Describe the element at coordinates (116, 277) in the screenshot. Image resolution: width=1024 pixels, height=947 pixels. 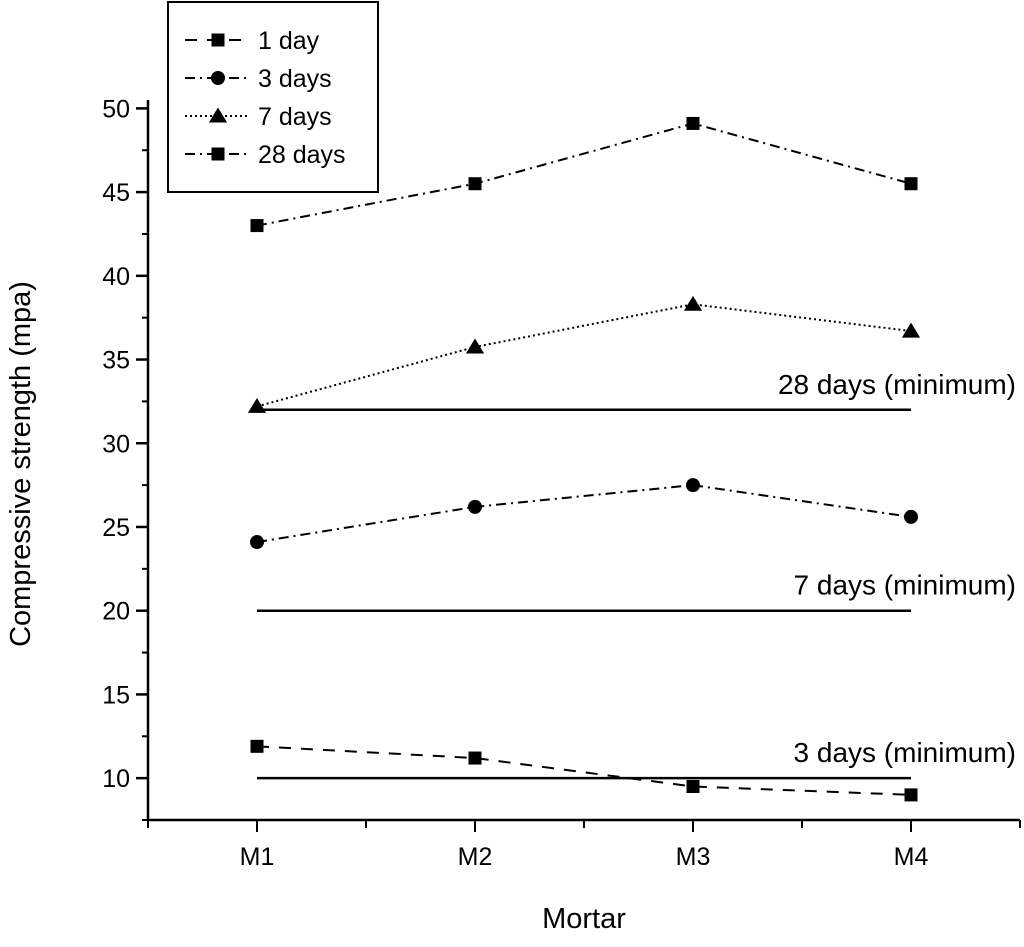
I see `y-tick-label: 40` at that location.